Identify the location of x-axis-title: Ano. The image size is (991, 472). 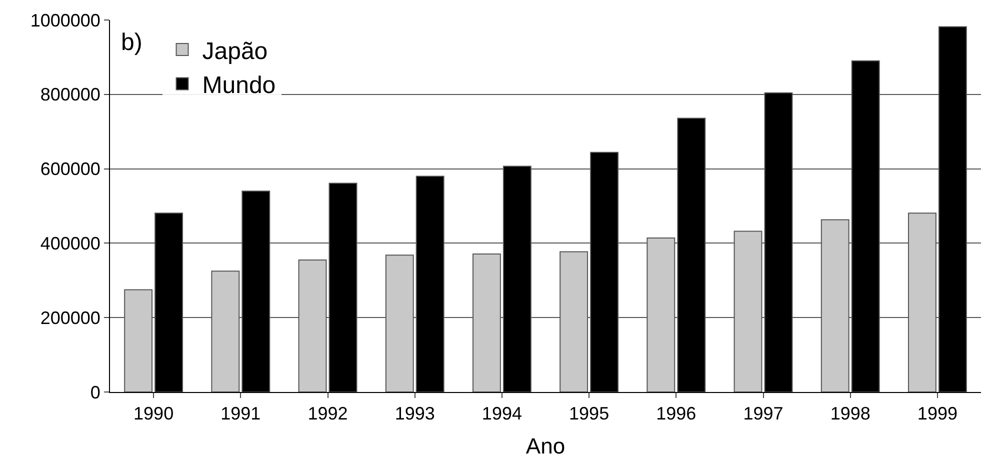
(546, 446).